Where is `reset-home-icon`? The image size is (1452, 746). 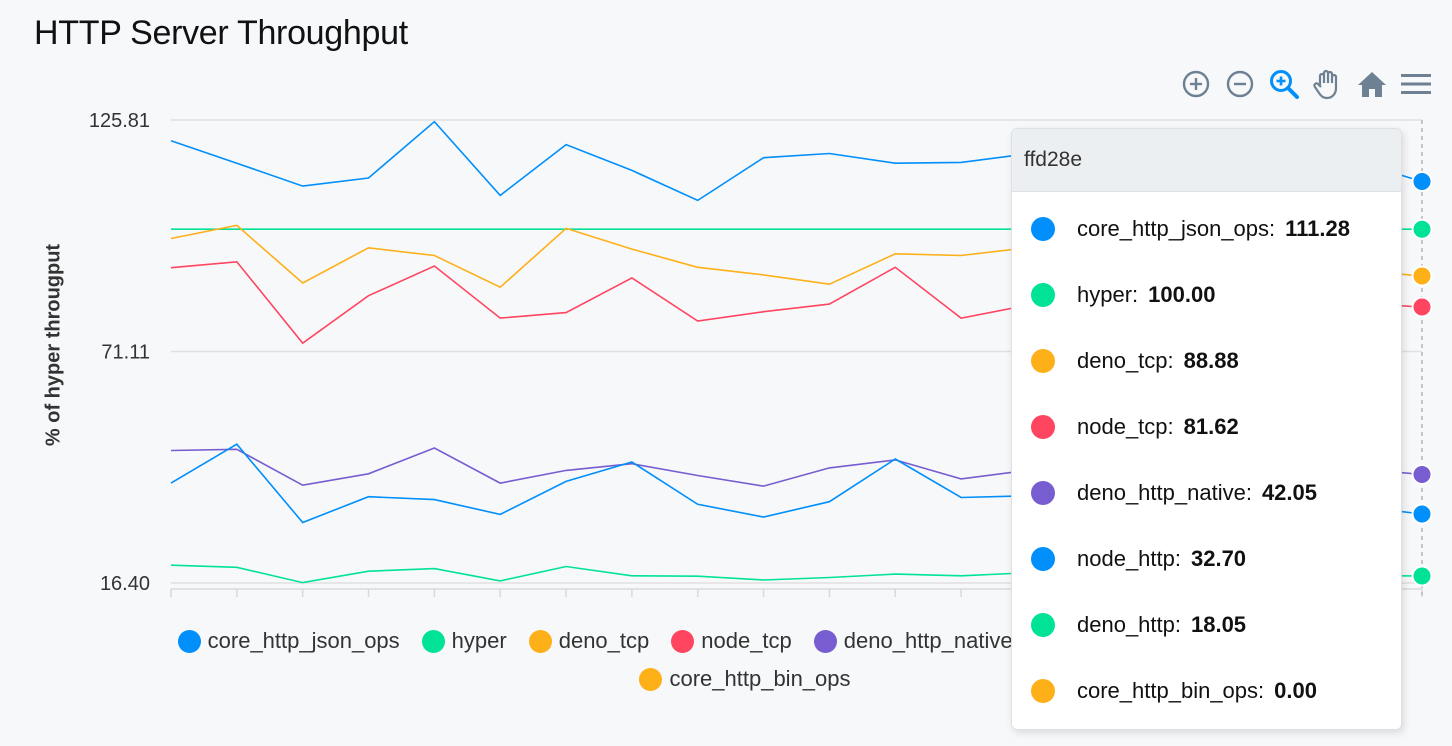 reset-home-icon is located at coordinates (1372, 84).